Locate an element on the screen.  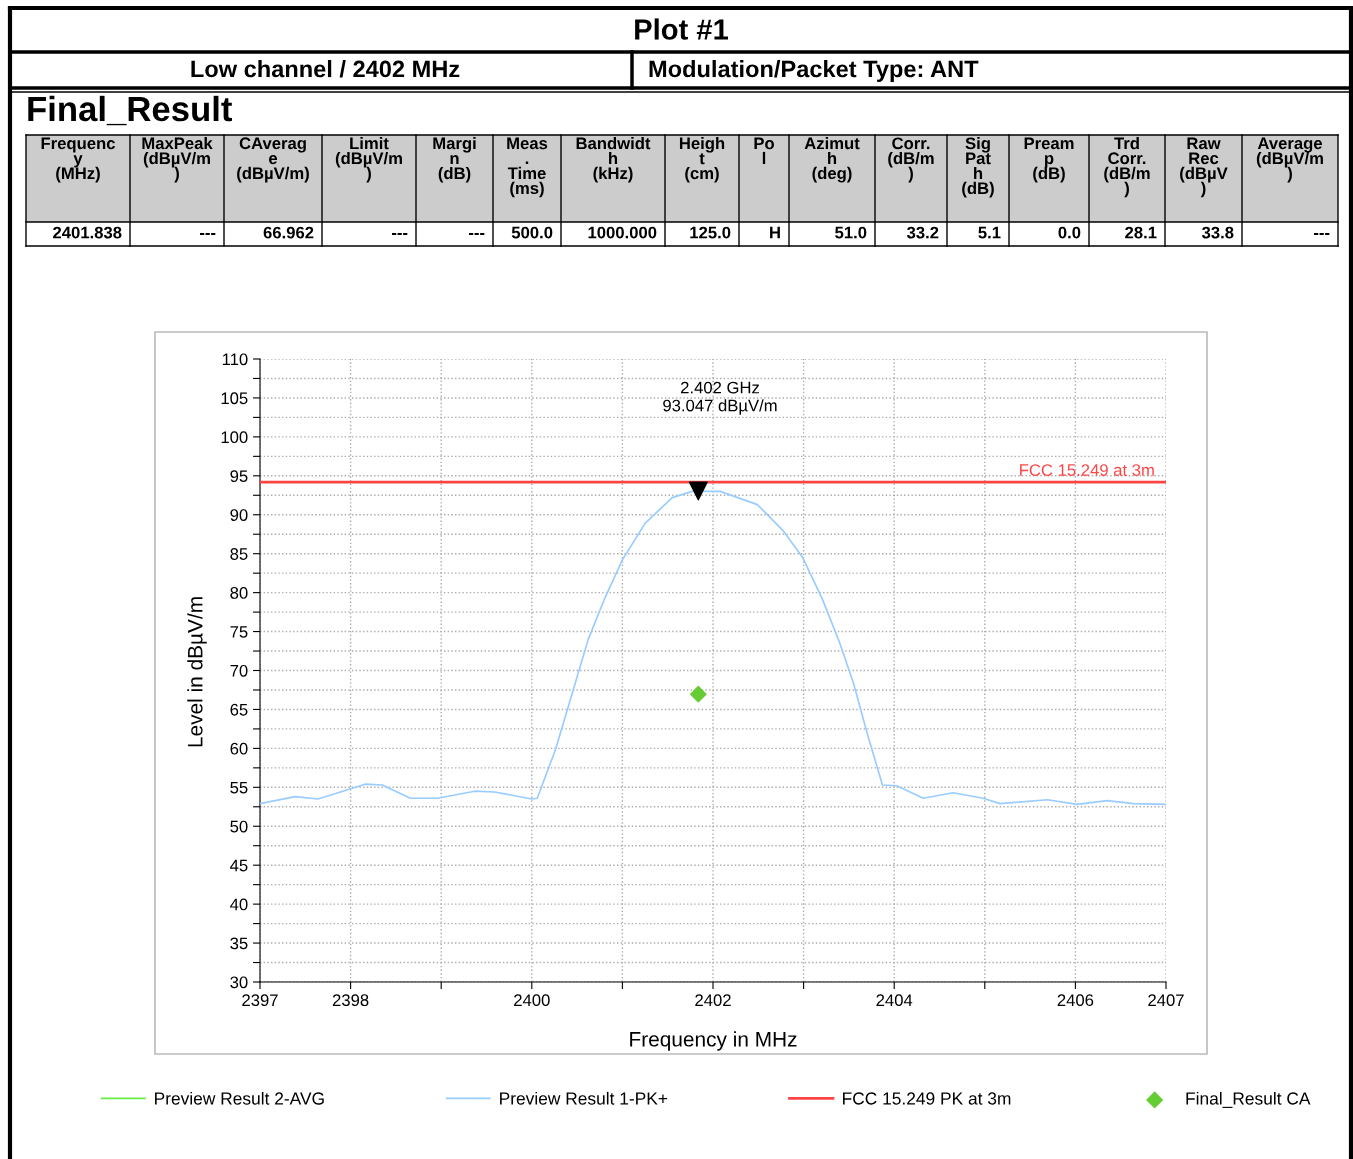
text: 500.0 is located at coordinates (532, 232).